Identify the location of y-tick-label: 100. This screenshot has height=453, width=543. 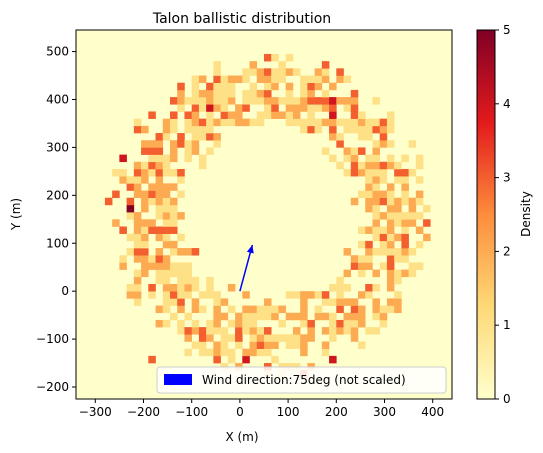
(57, 243).